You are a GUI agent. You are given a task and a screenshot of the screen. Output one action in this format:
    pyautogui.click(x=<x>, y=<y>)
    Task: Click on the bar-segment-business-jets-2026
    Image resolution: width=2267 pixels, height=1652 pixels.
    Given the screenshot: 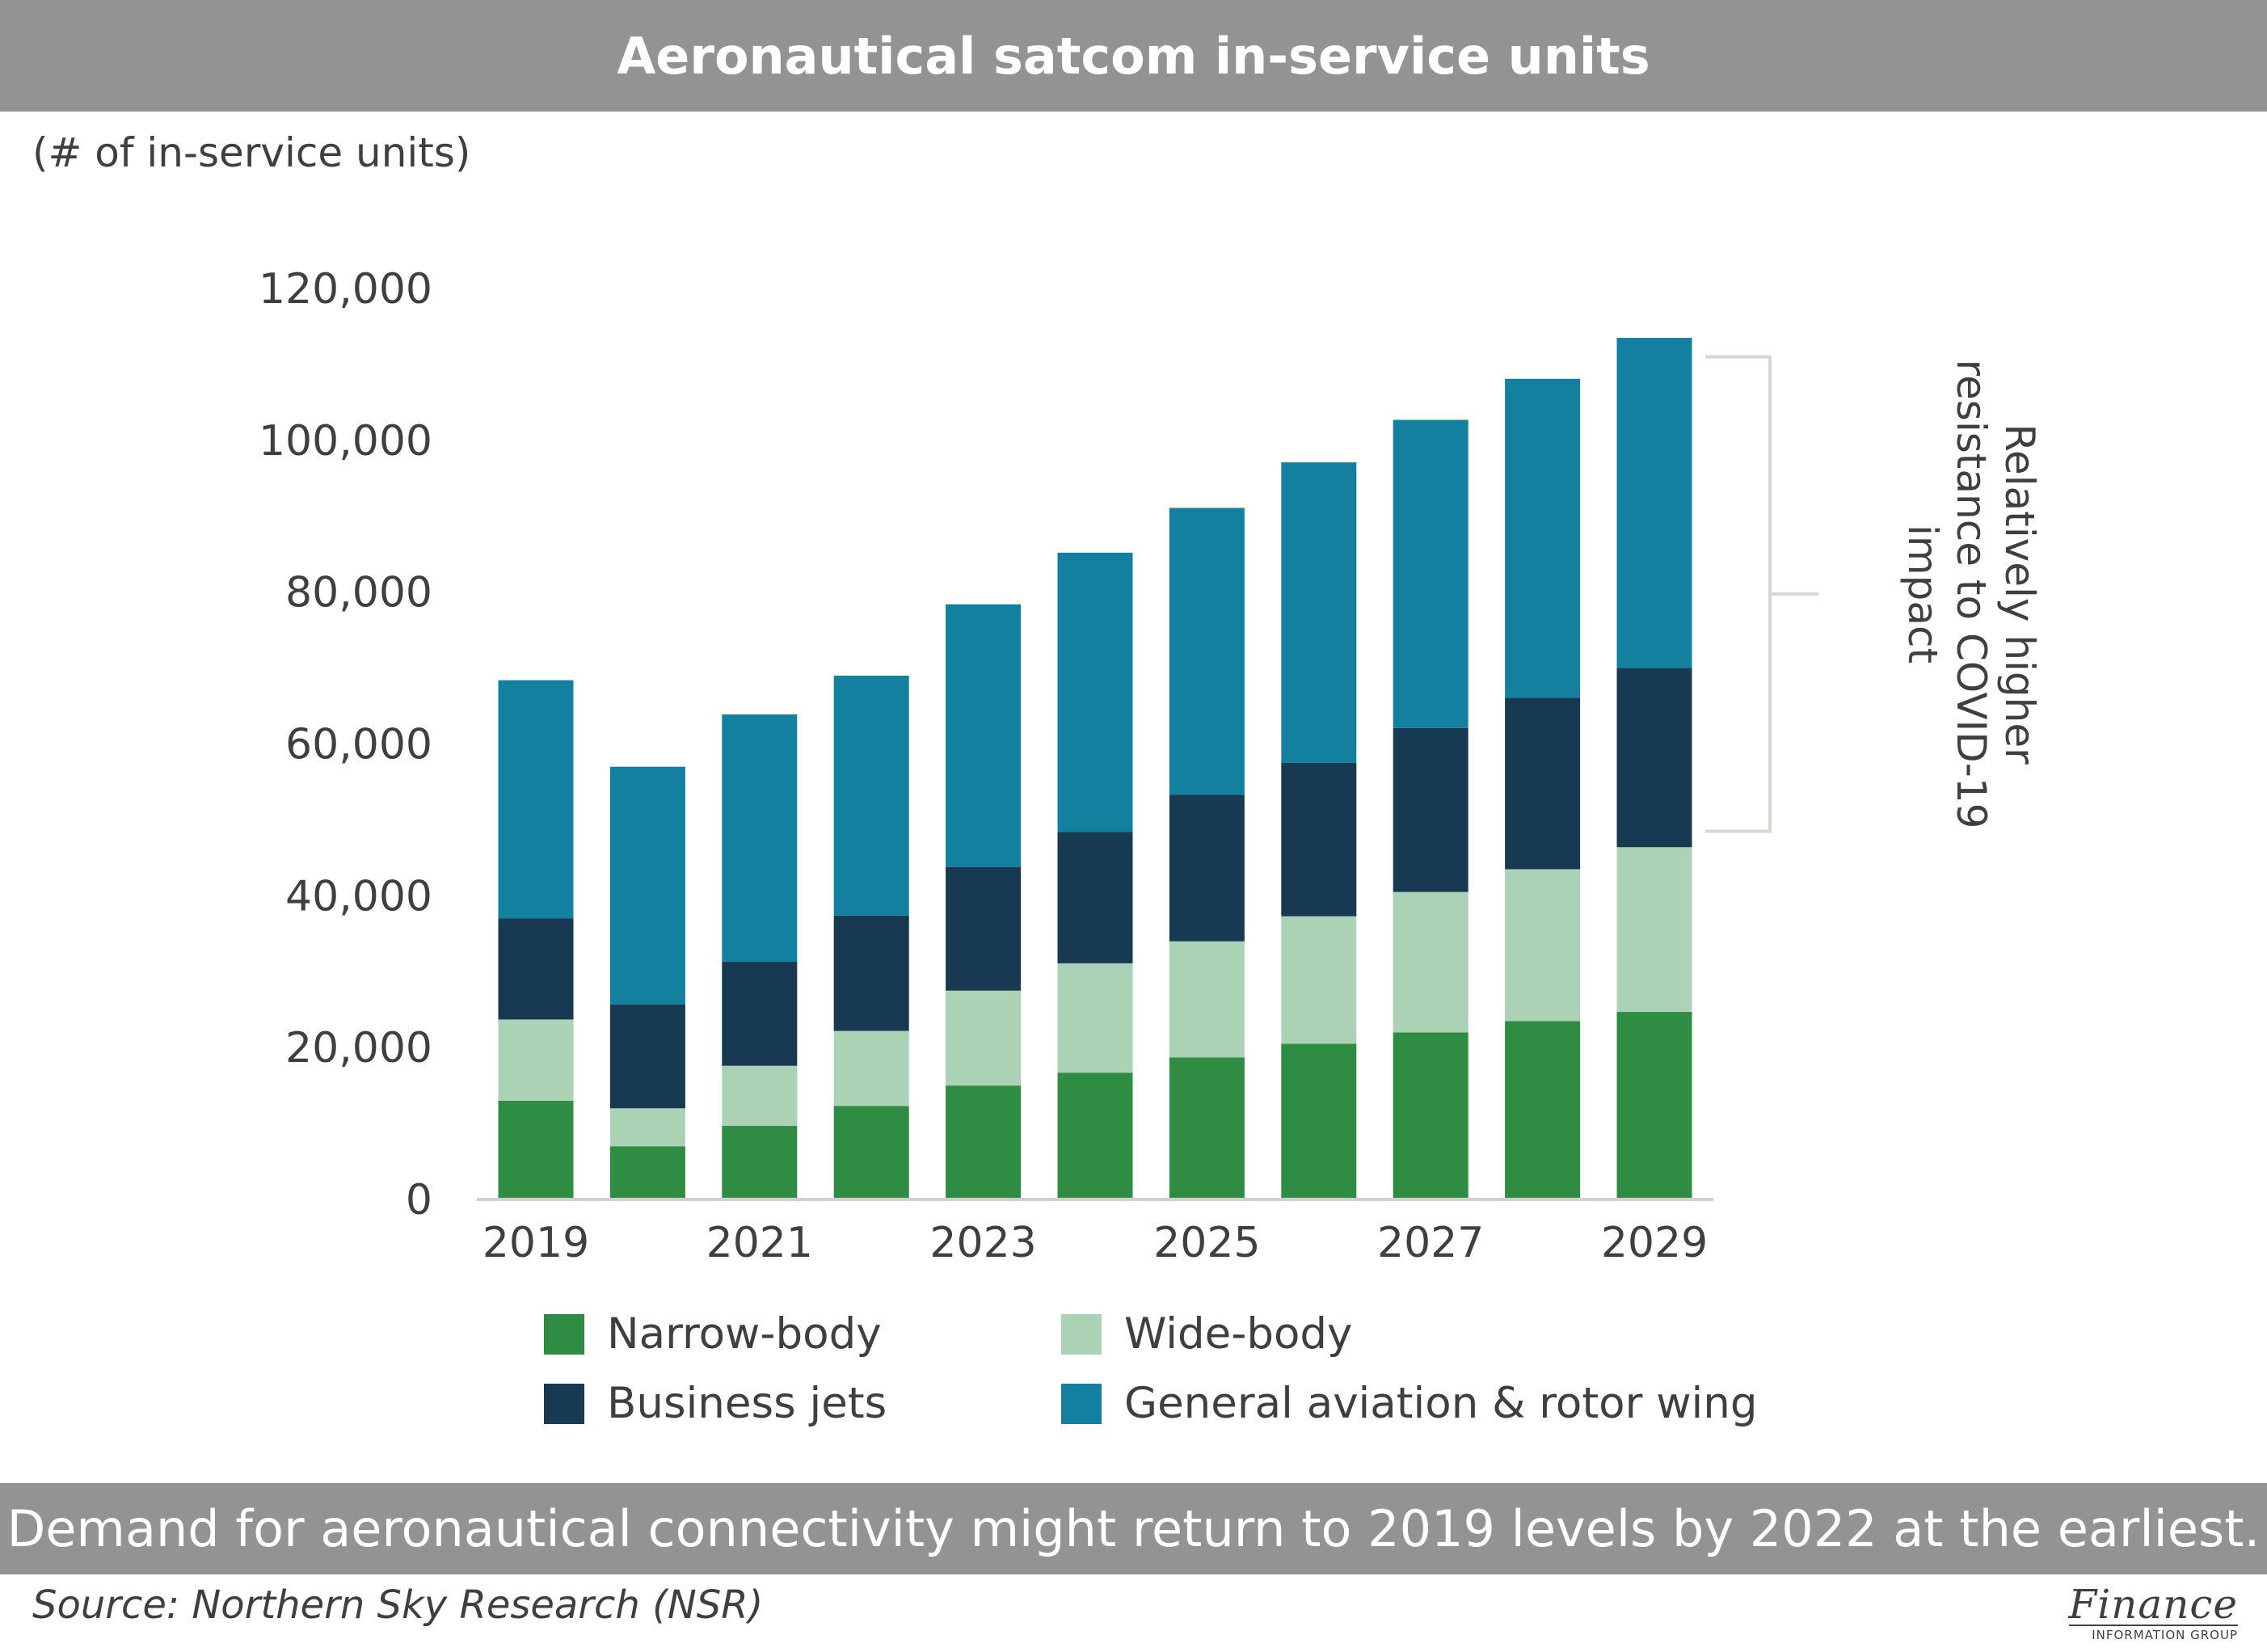 What is the action you would take?
    pyautogui.click(x=1319, y=839)
    